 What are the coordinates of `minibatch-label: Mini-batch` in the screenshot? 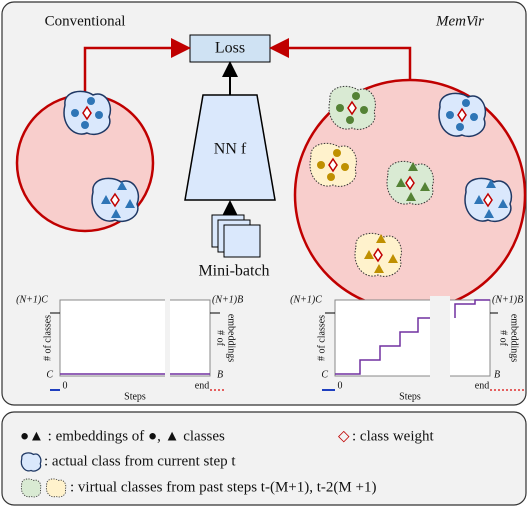 It's located at (233, 271).